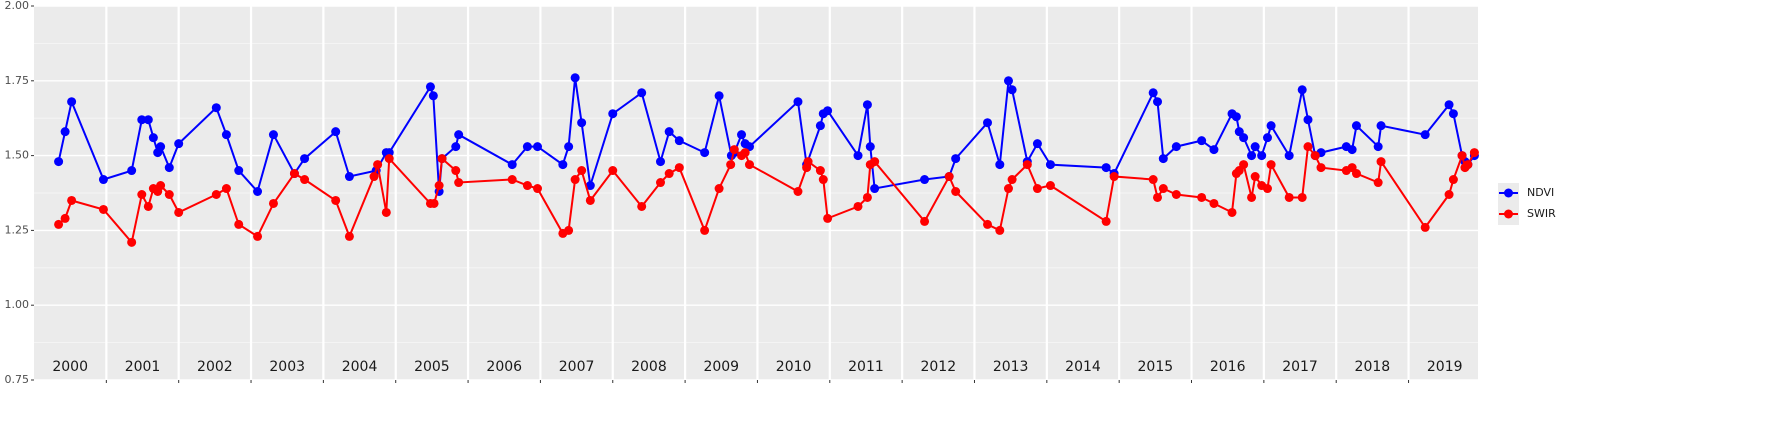 The width and height of the screenshot is (1773, 442). Describe the element at coordinates (1300, 367) in the screenshot. I see `year-label: 2017` at that location.